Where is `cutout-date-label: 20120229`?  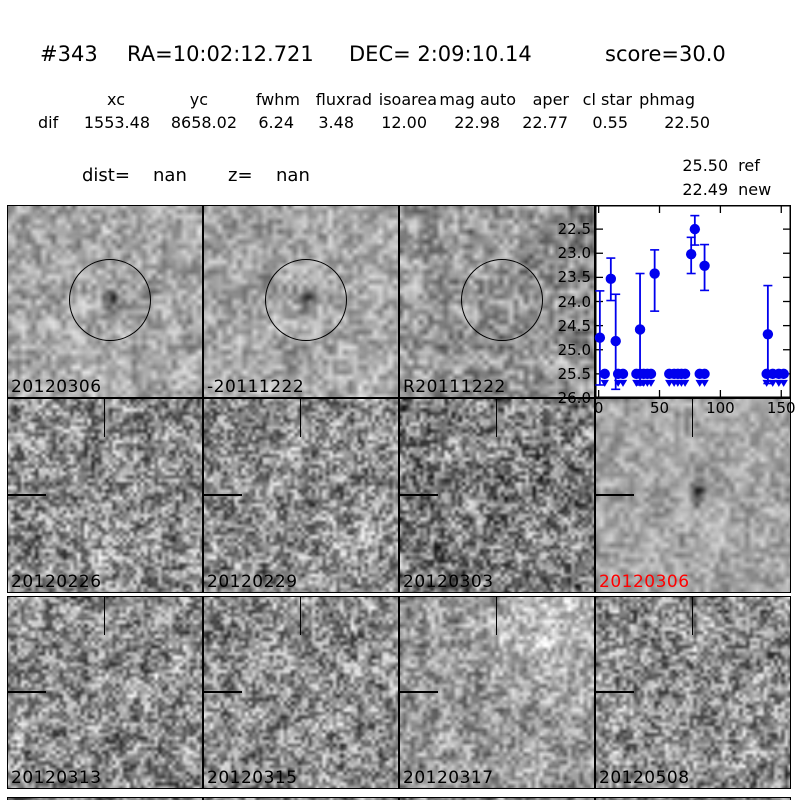
cutout-date-label: 20120229 is located at coordinates (252, 582).